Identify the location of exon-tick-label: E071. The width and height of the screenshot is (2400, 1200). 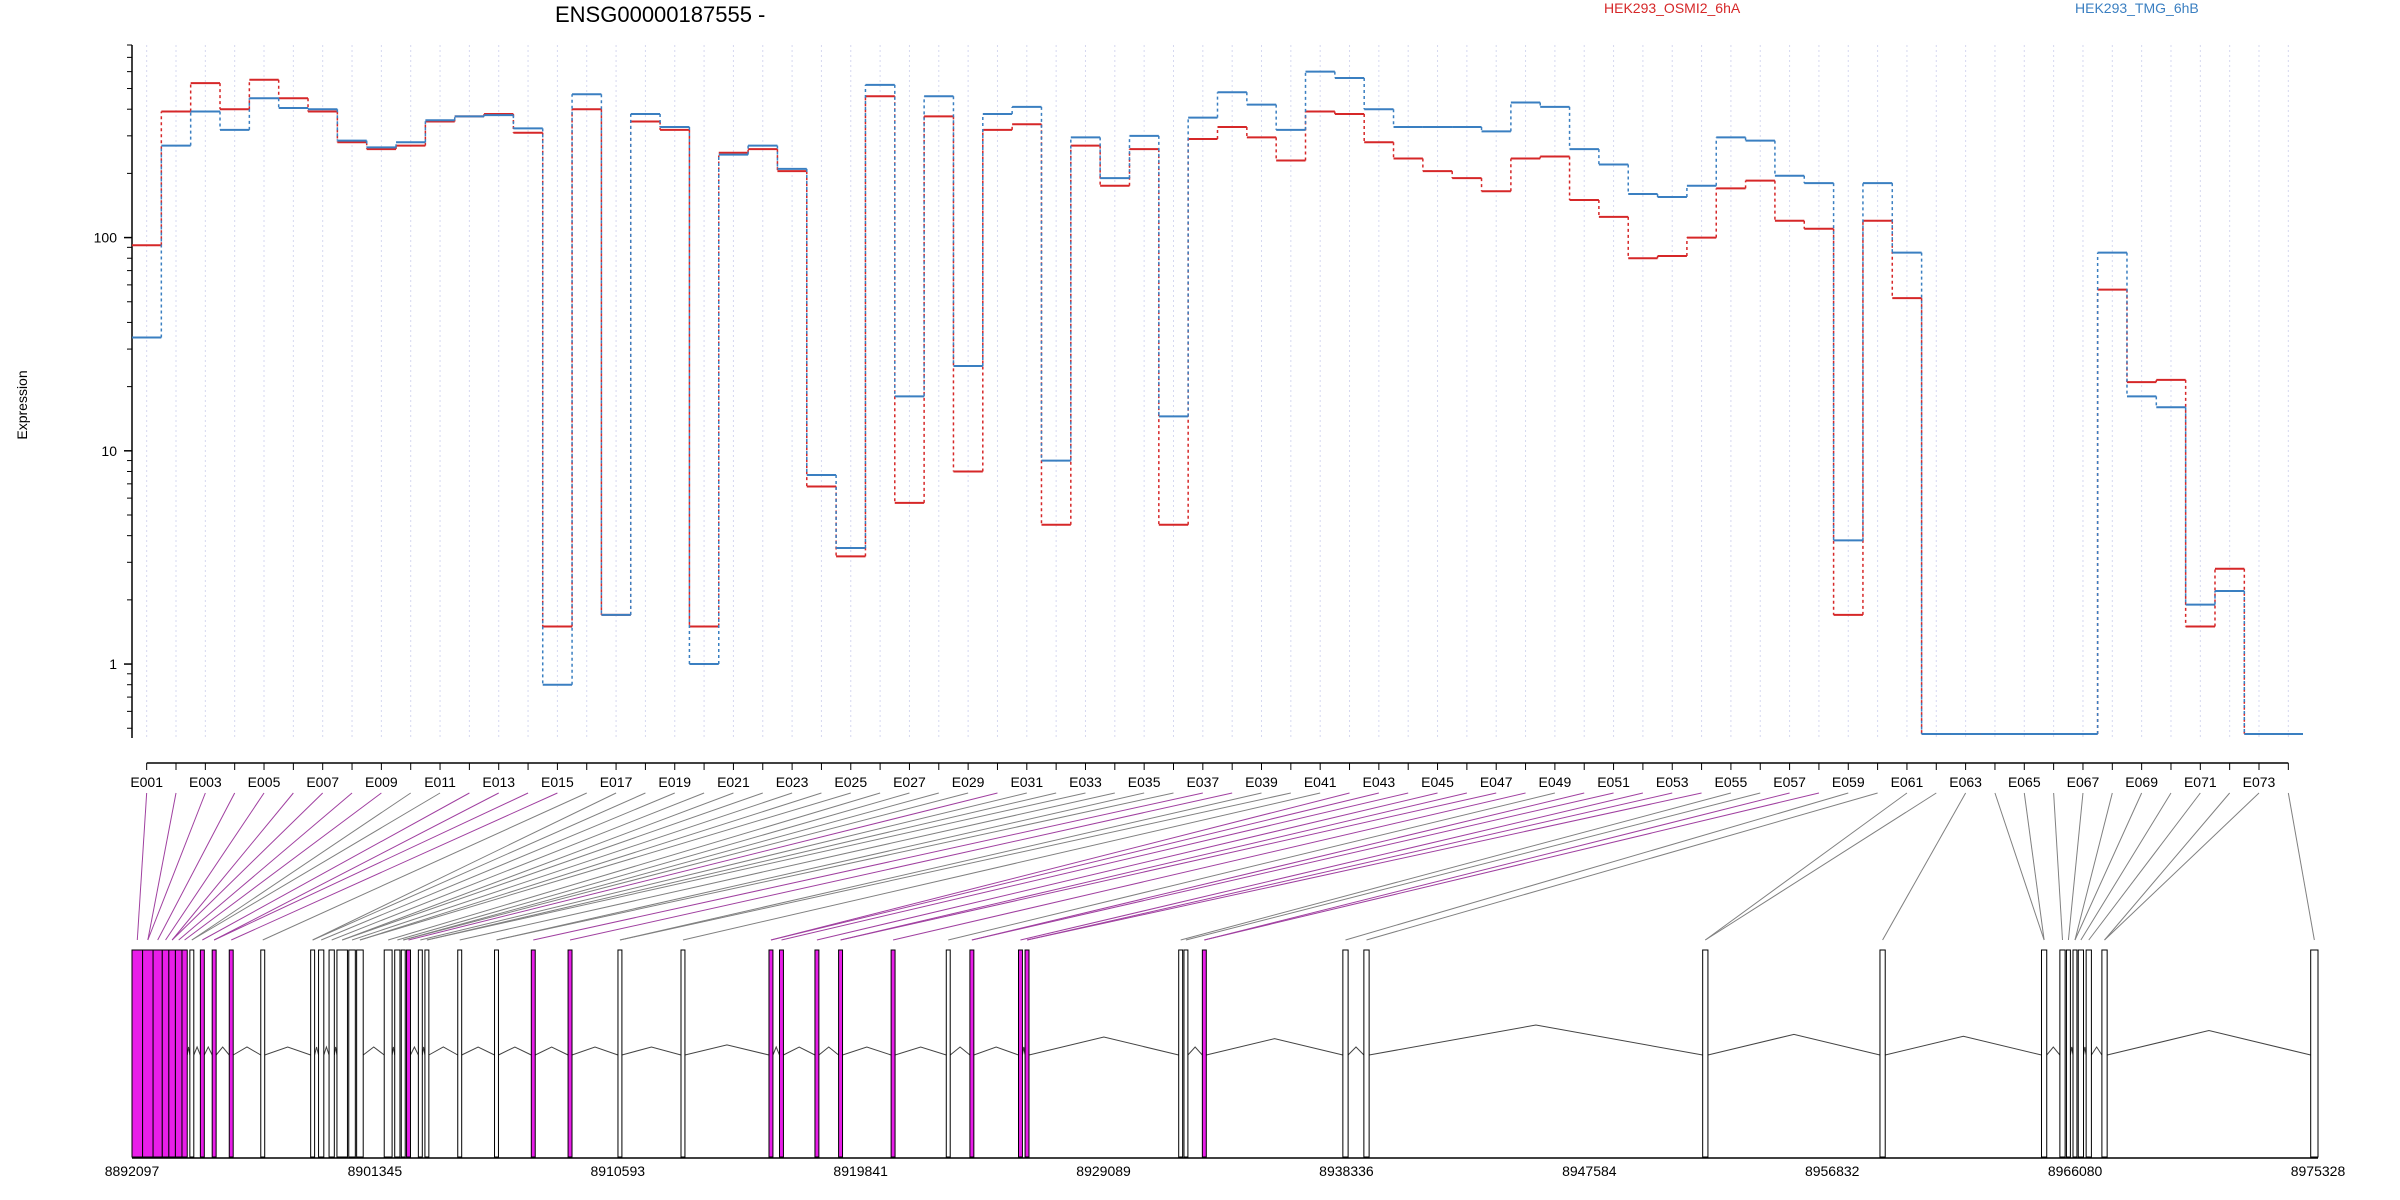
(2200, 782).